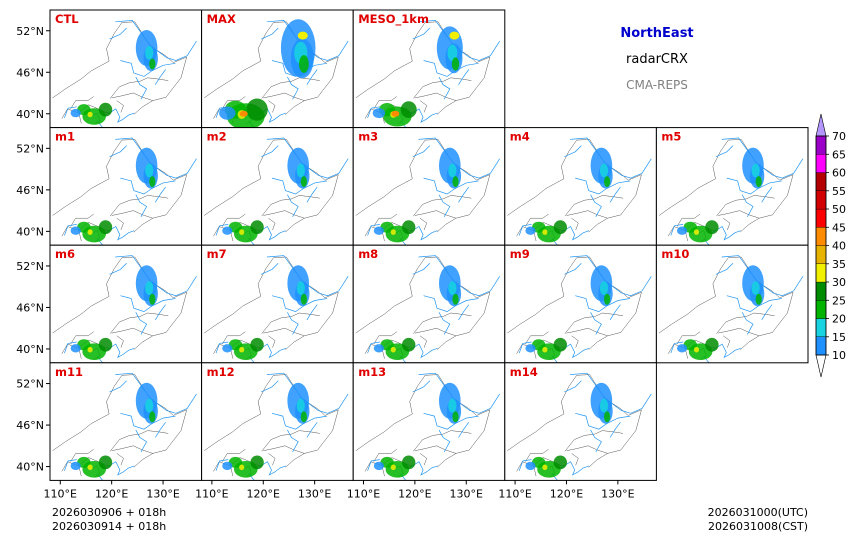  What do you see at coordinates (277, 304) in the screenshot?
I see `map-panel-m7: m7` at bounding box center [277, 304].